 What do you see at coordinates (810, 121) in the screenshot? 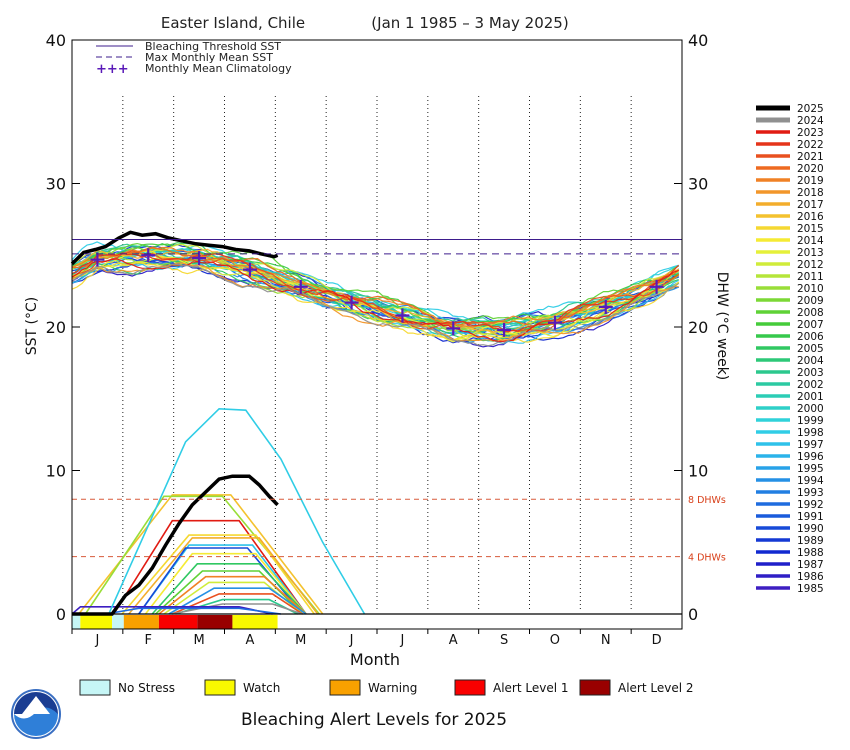
I see `legend-label-2024: 2024` at bounding box center [810, 121].